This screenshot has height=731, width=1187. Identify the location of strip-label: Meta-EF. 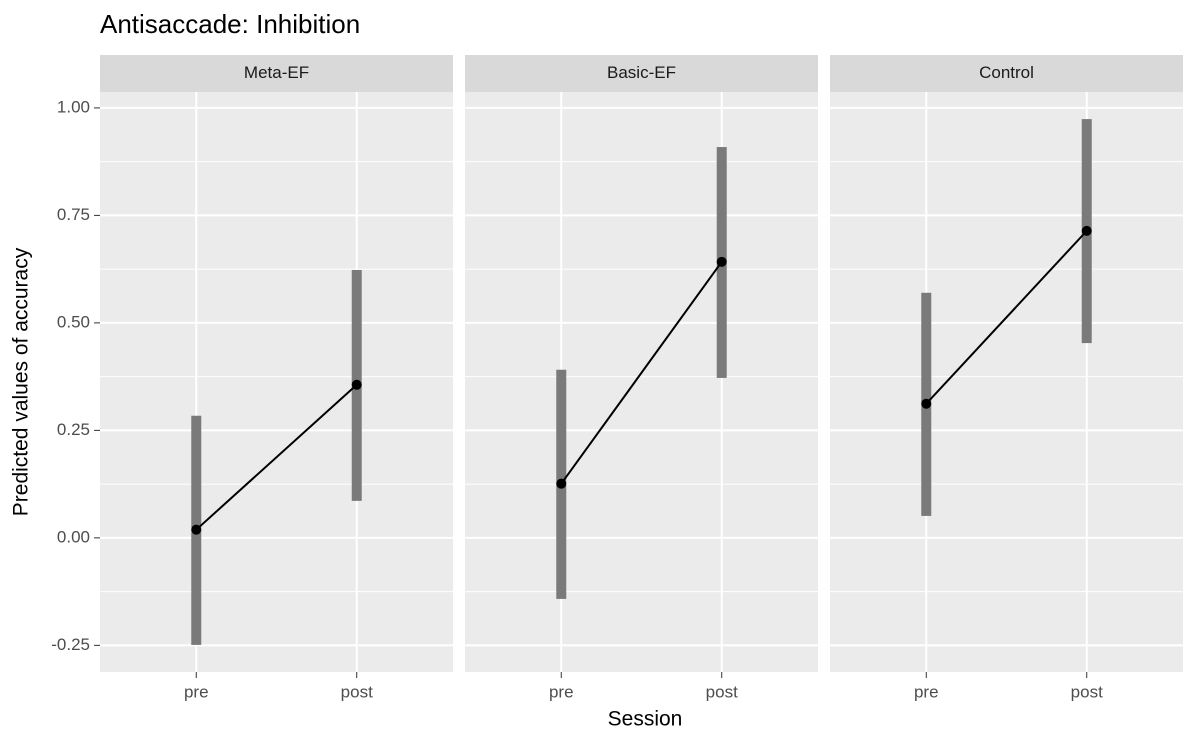
(276, 72).